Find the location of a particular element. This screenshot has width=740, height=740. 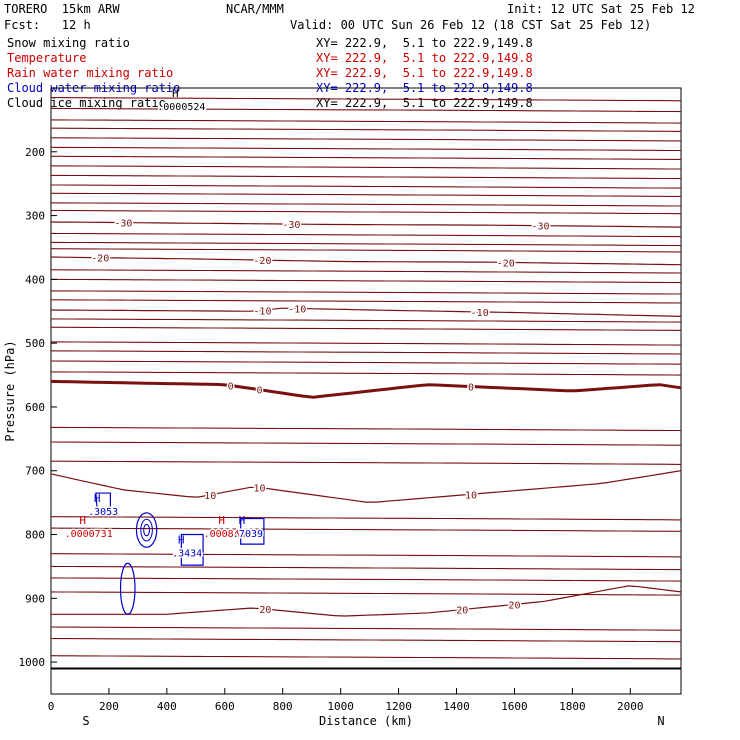

max-marker-value: .0000731 is located at coordinates (89, 534).